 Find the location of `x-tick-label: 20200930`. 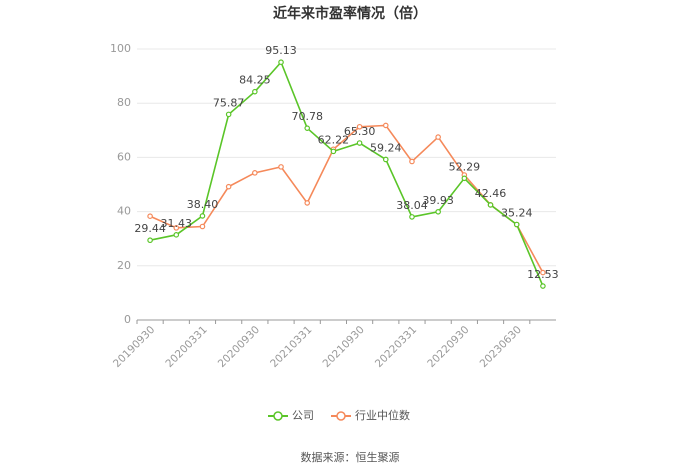

x-tick-label: 20200930 is located at coordinates (239, 347).